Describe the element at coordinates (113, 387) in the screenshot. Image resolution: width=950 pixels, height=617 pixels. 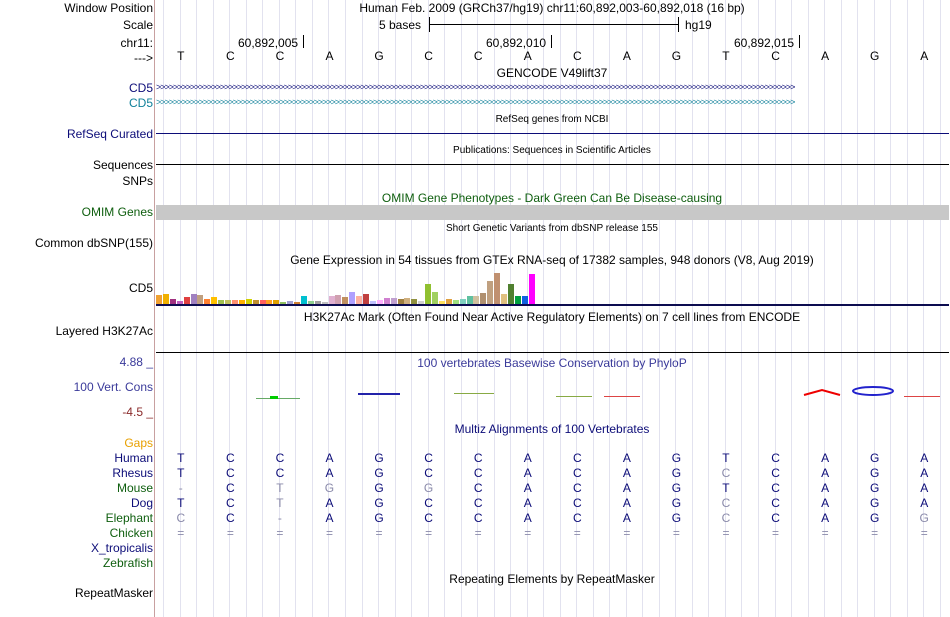
I see `conservation-label: 100 Vert. Cons` at that location.